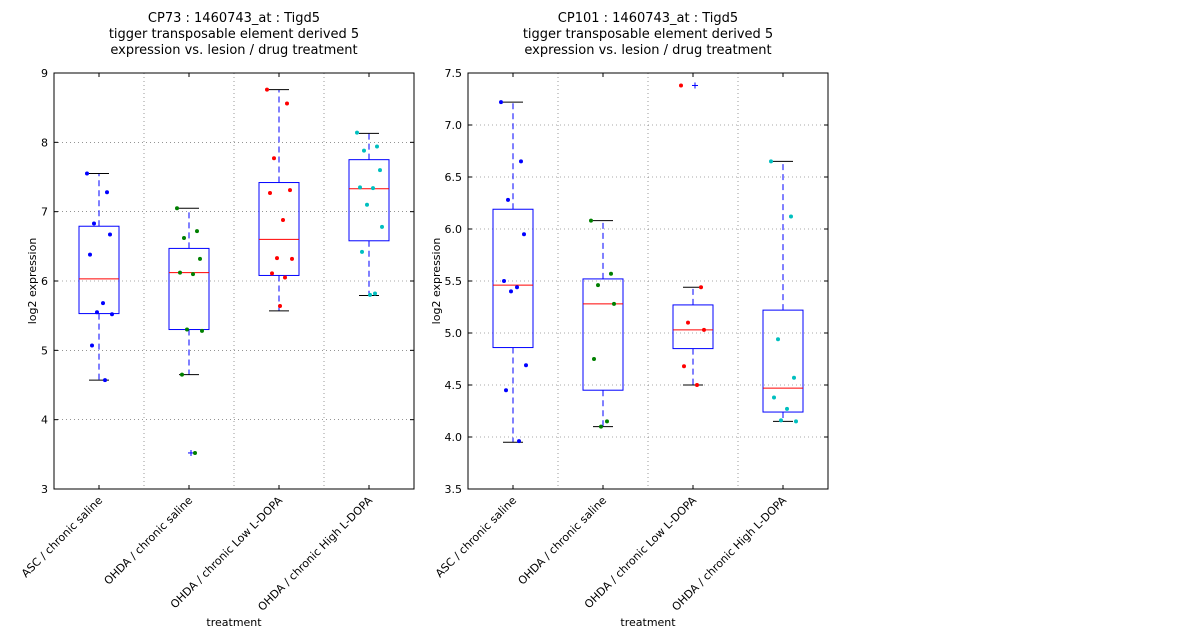 The image size is (1200, 640). What do you see at coordinates (454, 177) in the screenshot?
I see `y-tick-label: 6.5` at bounding box center [454, 177].